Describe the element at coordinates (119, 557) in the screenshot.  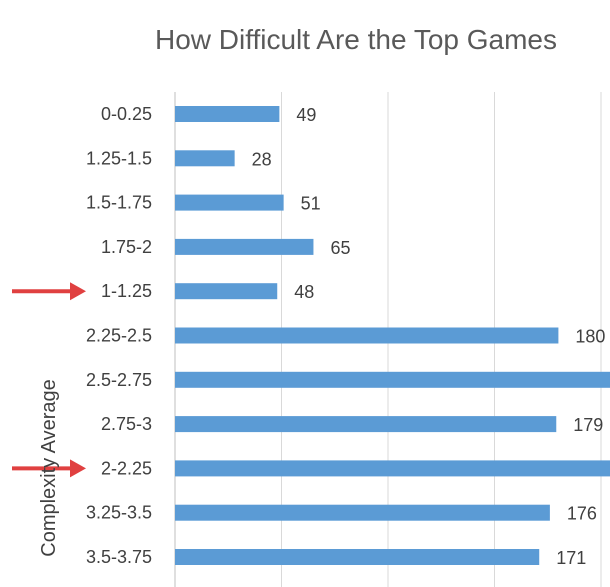
I see `tick-label-3.5-3.75: 3.5-3.75` at that location.